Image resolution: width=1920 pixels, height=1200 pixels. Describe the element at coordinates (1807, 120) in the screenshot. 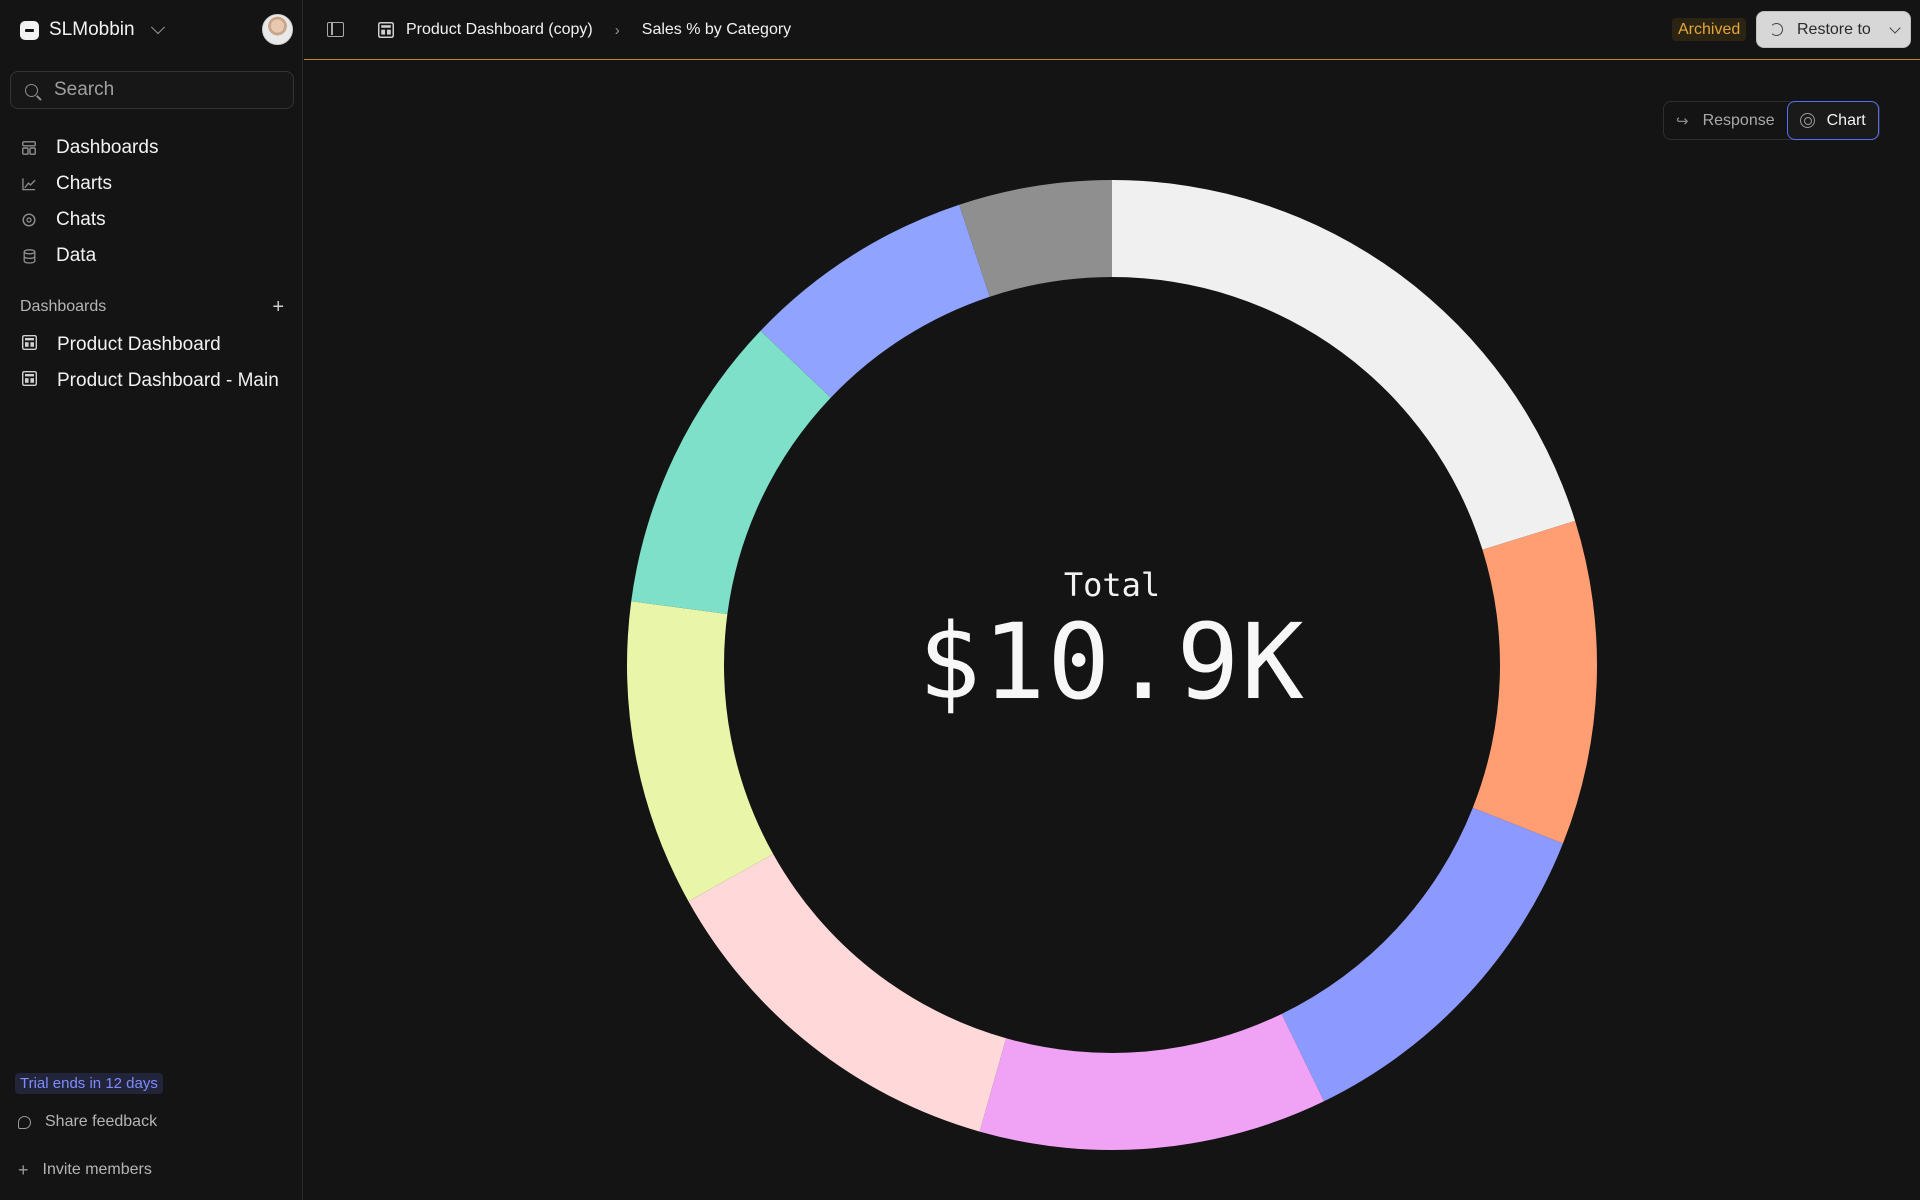

I see `chart-icon` at that location.